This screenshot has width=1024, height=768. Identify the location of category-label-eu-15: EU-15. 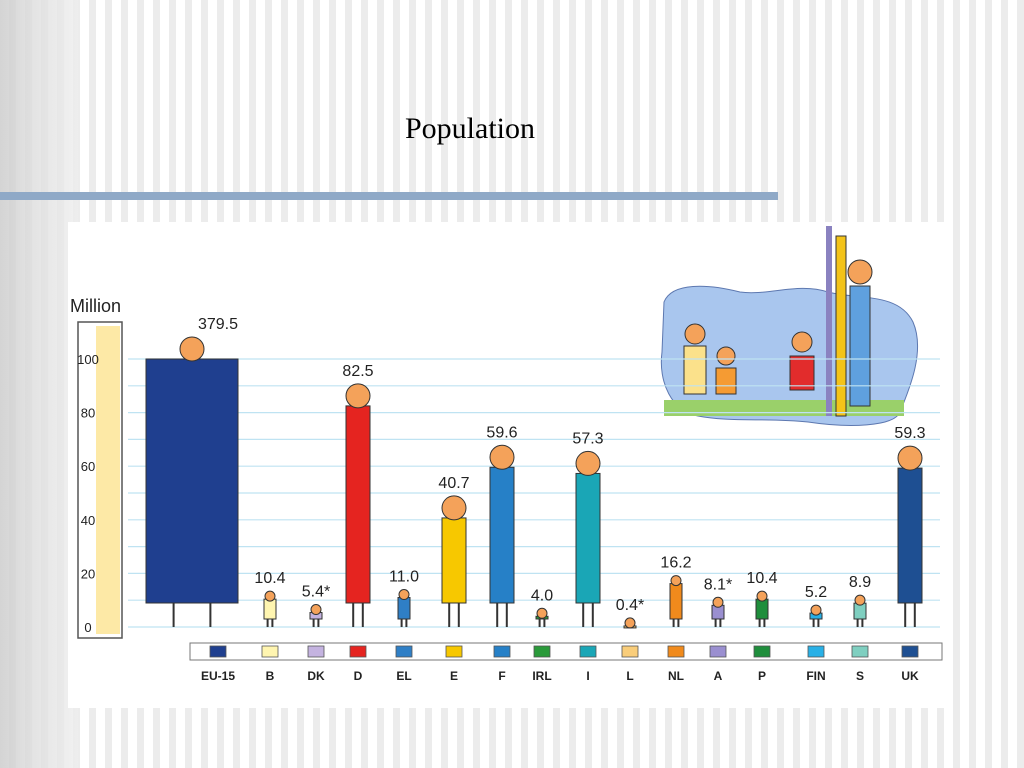
(218, 676).